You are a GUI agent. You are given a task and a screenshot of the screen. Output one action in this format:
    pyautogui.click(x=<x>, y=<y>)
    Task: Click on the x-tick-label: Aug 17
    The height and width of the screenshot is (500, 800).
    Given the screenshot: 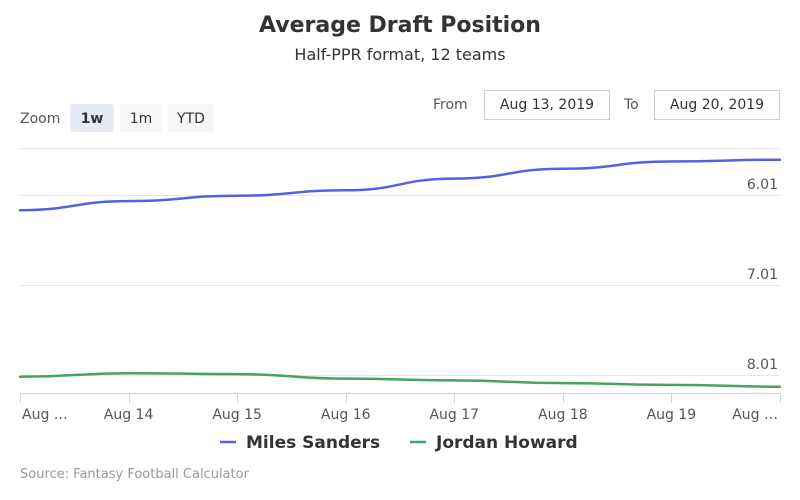 What is the action you would take?
    pyautogui.click(x=454, y=415)
    